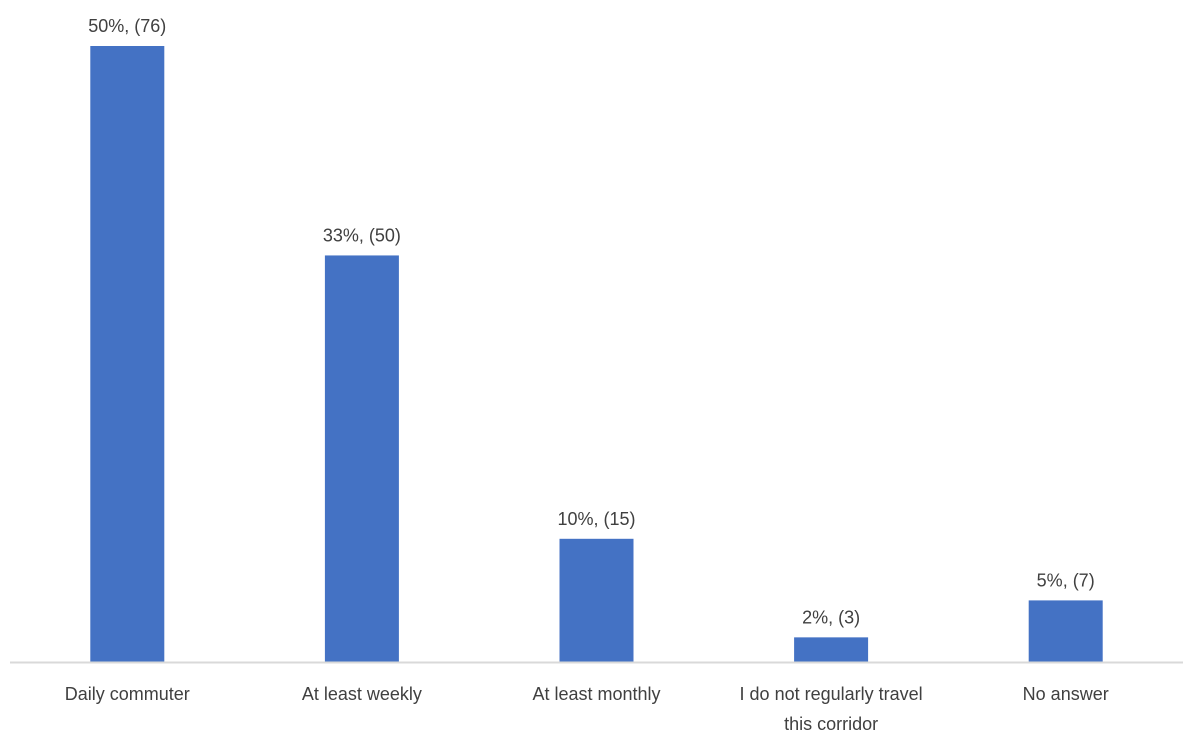  I want to click on bar-data-label: 50%, (76), so click(127, 26).